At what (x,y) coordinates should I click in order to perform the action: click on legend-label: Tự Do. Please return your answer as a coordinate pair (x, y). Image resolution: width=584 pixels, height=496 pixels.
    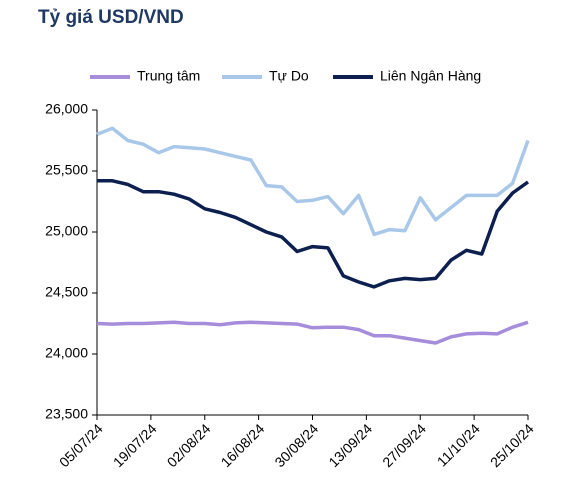
    Looking at the image, I should click on (289, 76).